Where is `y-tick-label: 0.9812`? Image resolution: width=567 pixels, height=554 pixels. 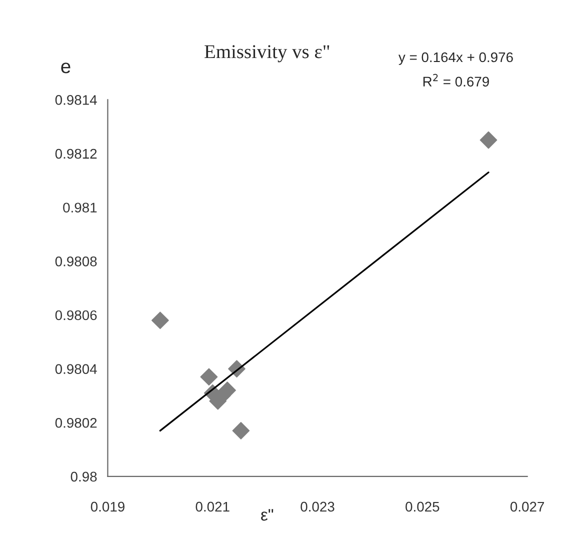 y-tick-label: 0.9812 is located at coordinates (76, 153).